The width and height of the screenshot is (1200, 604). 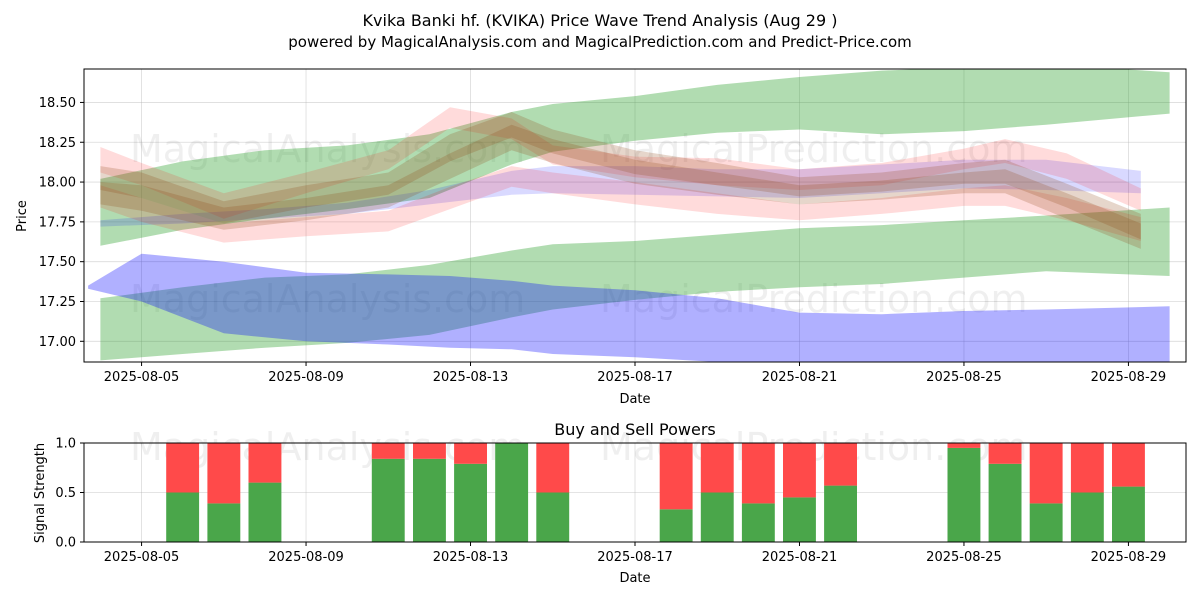 I want to click on bottom-y-tick-label: 0.0, so click(x=65, y=543).